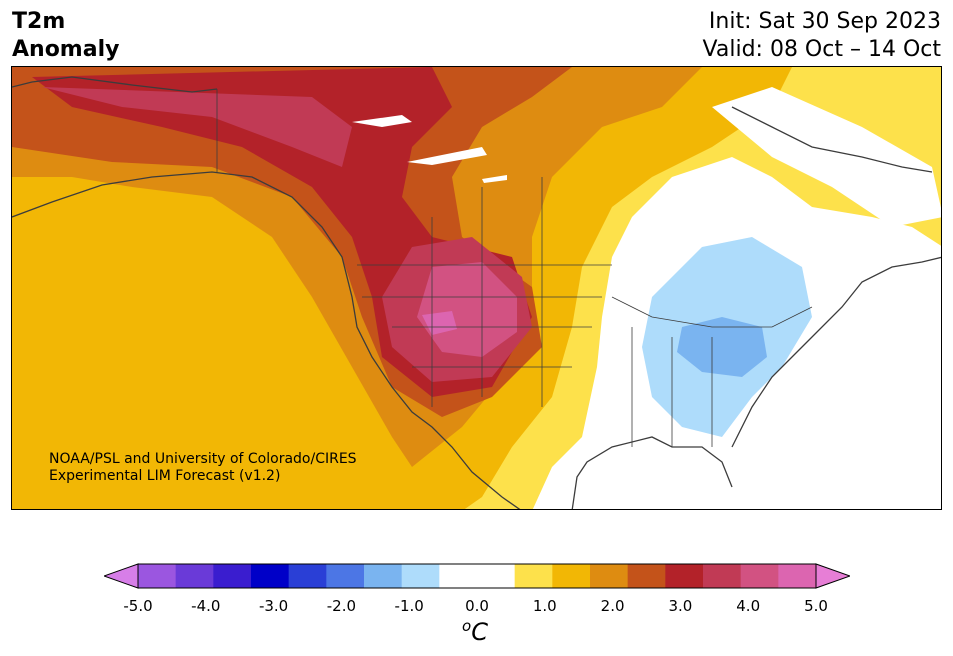  What do you see at coordinates (821, 49) in the screenshot?
I see `valid-date: Valid: 08 Oct – 14 Oct` at bounding box center [821, 49].